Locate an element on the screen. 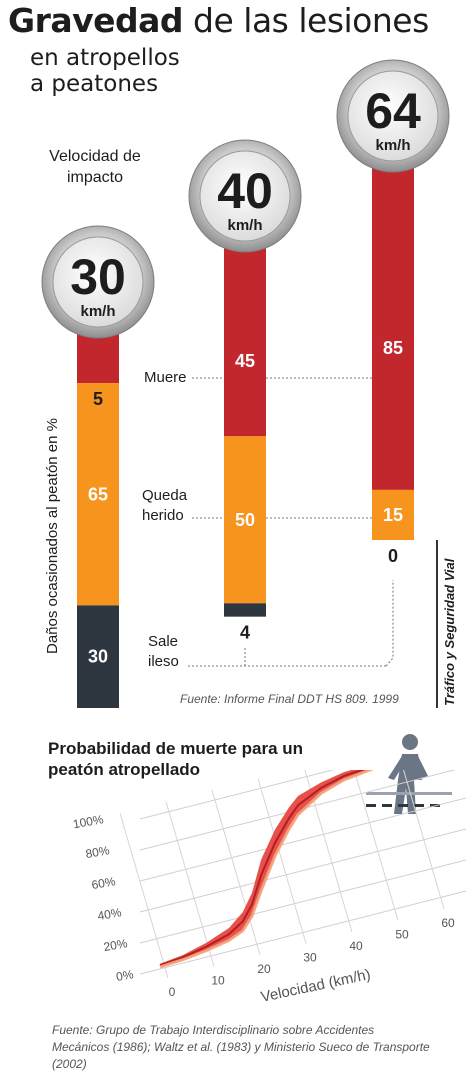  prob-x-tick: 50 is located at coordinates (402, 935).